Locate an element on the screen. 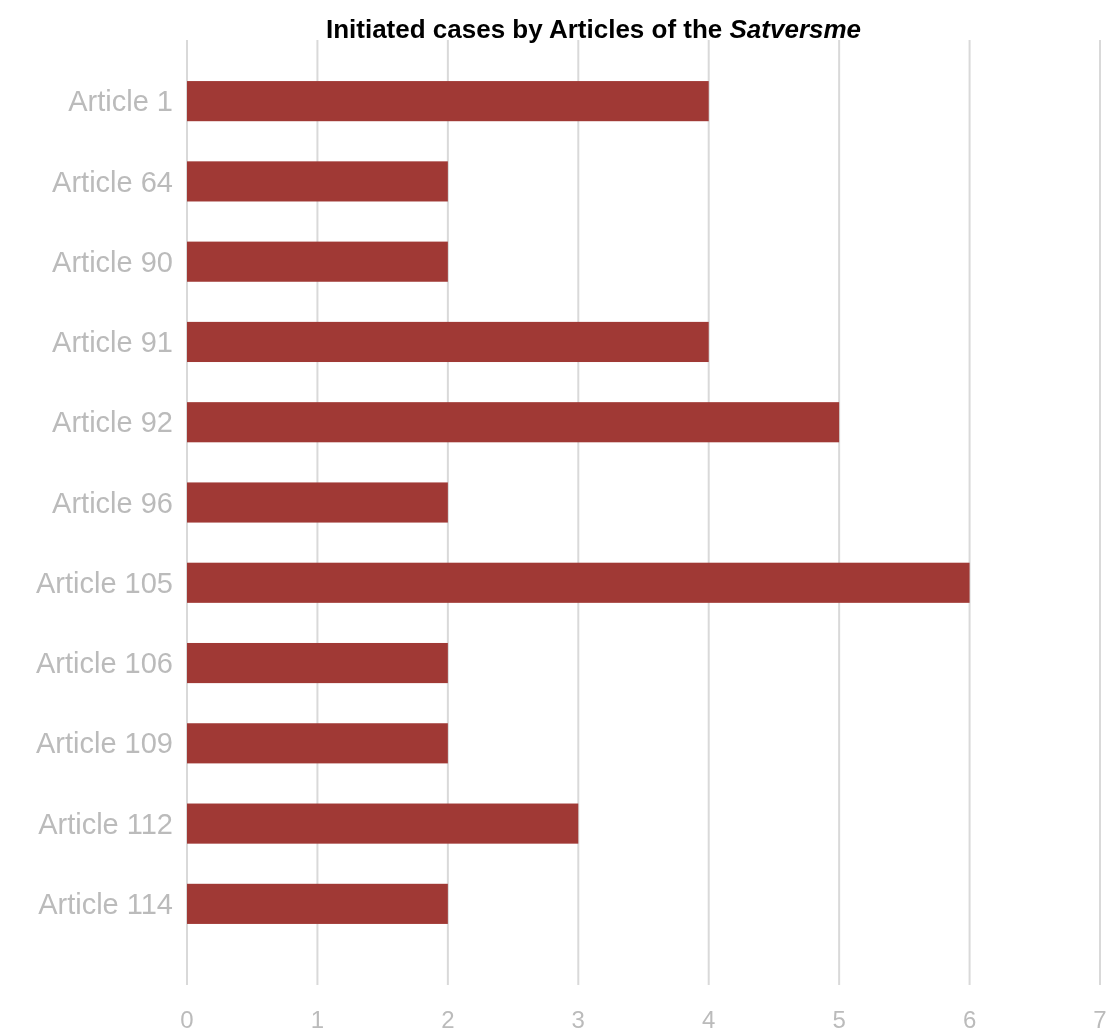  x-tick-label: 6 is located at coordinates (969, 1018).